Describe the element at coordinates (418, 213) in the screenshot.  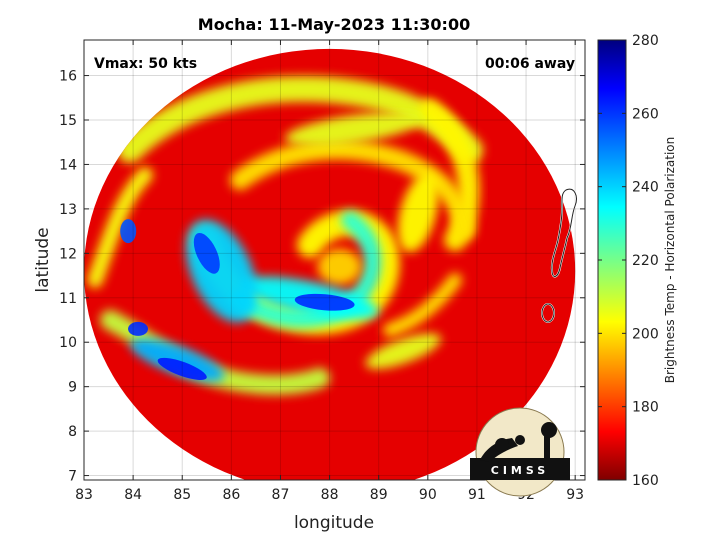
I see `feature-outer-arc` at that location.